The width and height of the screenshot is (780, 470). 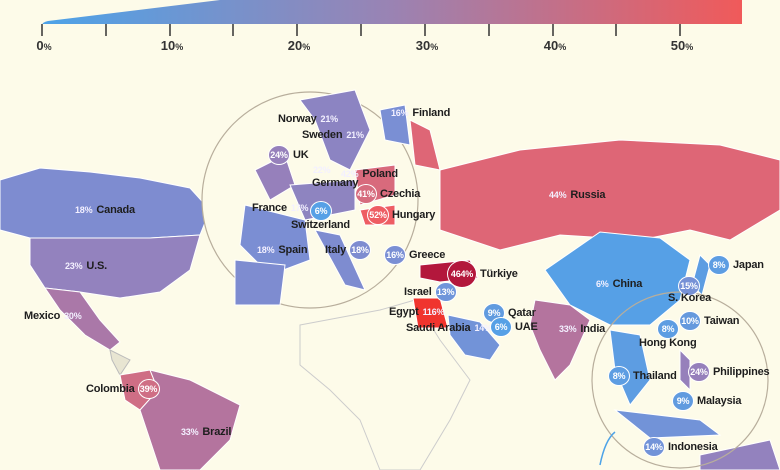 What do you see at coordinates (682, 45) in the screenshot?
I see `tick-label: 50%` at bounding box center [682, 45].